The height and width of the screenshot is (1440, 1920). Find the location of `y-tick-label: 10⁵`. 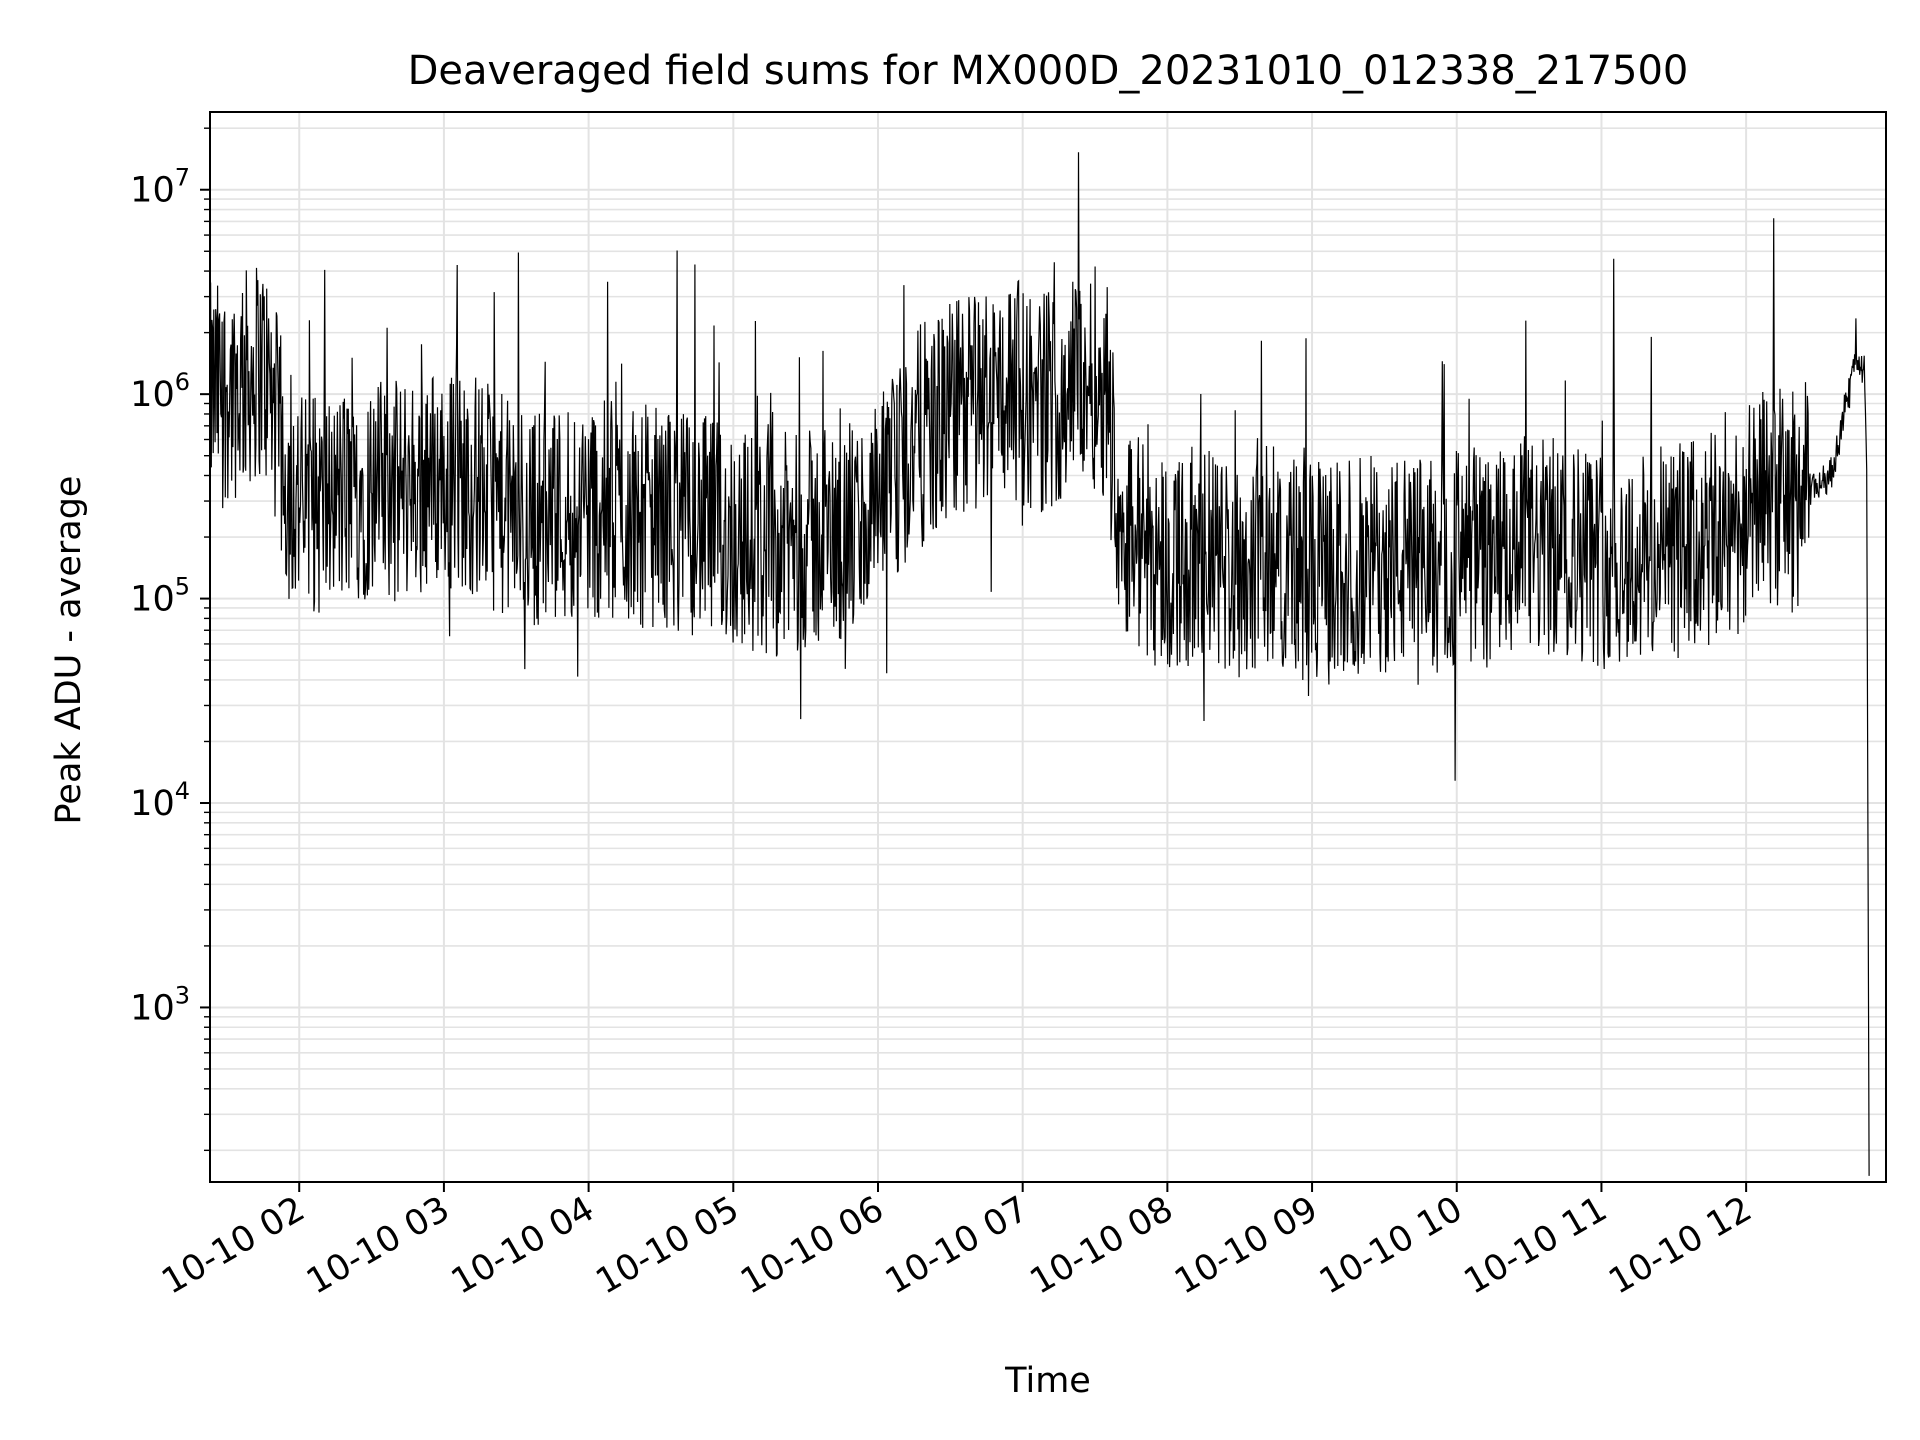

y-tick-label: 10⁵ is located at coordinates (160, 596).